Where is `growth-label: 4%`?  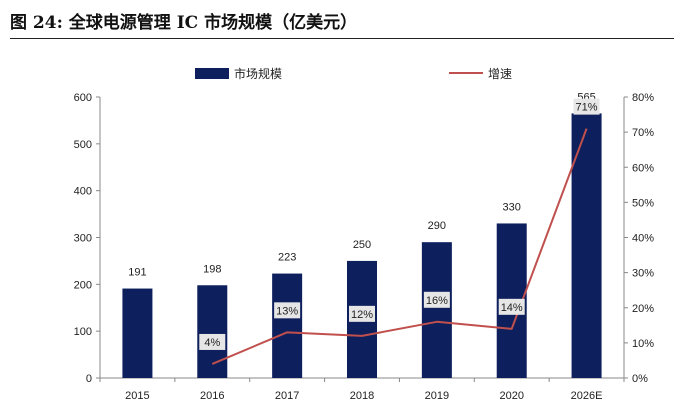
growth-label: 4% is located at coordinates (212, 343).